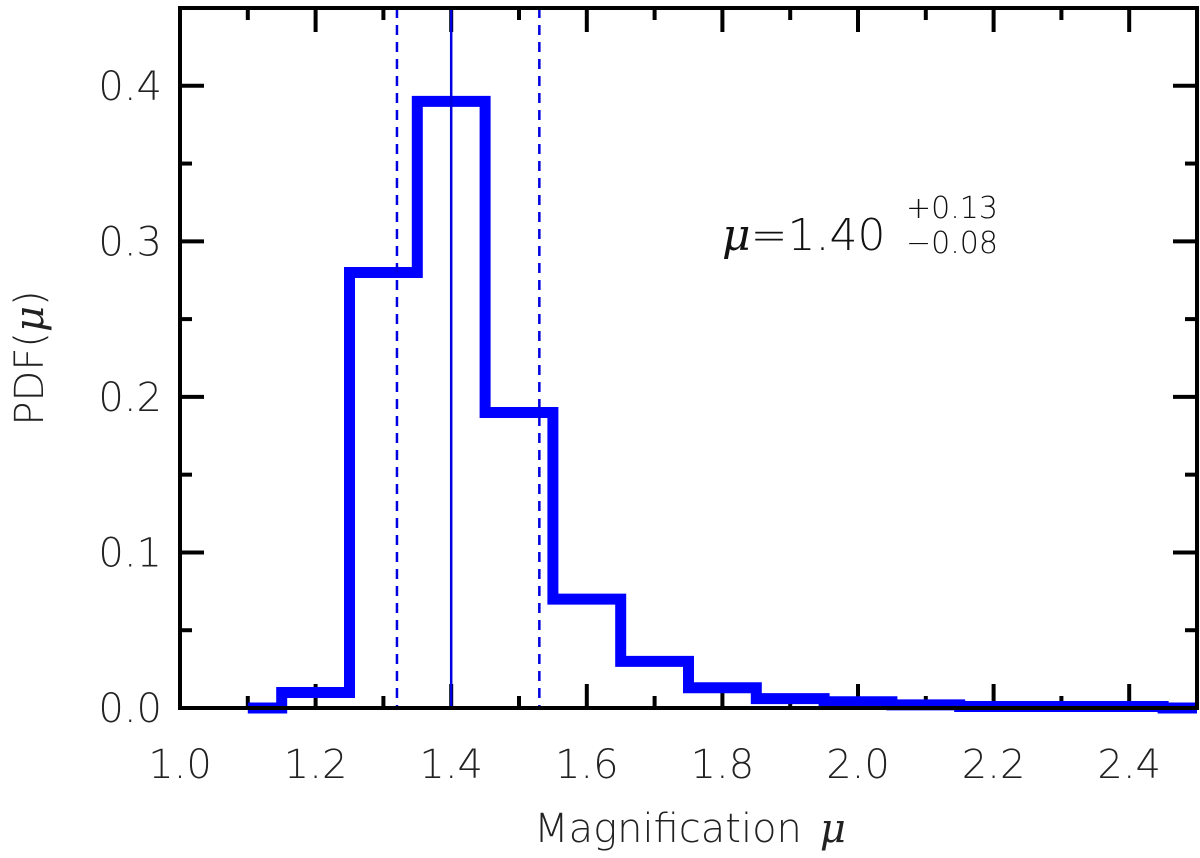 Image resolution: width=1200 pixels, height=858 pixels. I want to click on x-axis-label-symbol: μ, so click(833, 829).